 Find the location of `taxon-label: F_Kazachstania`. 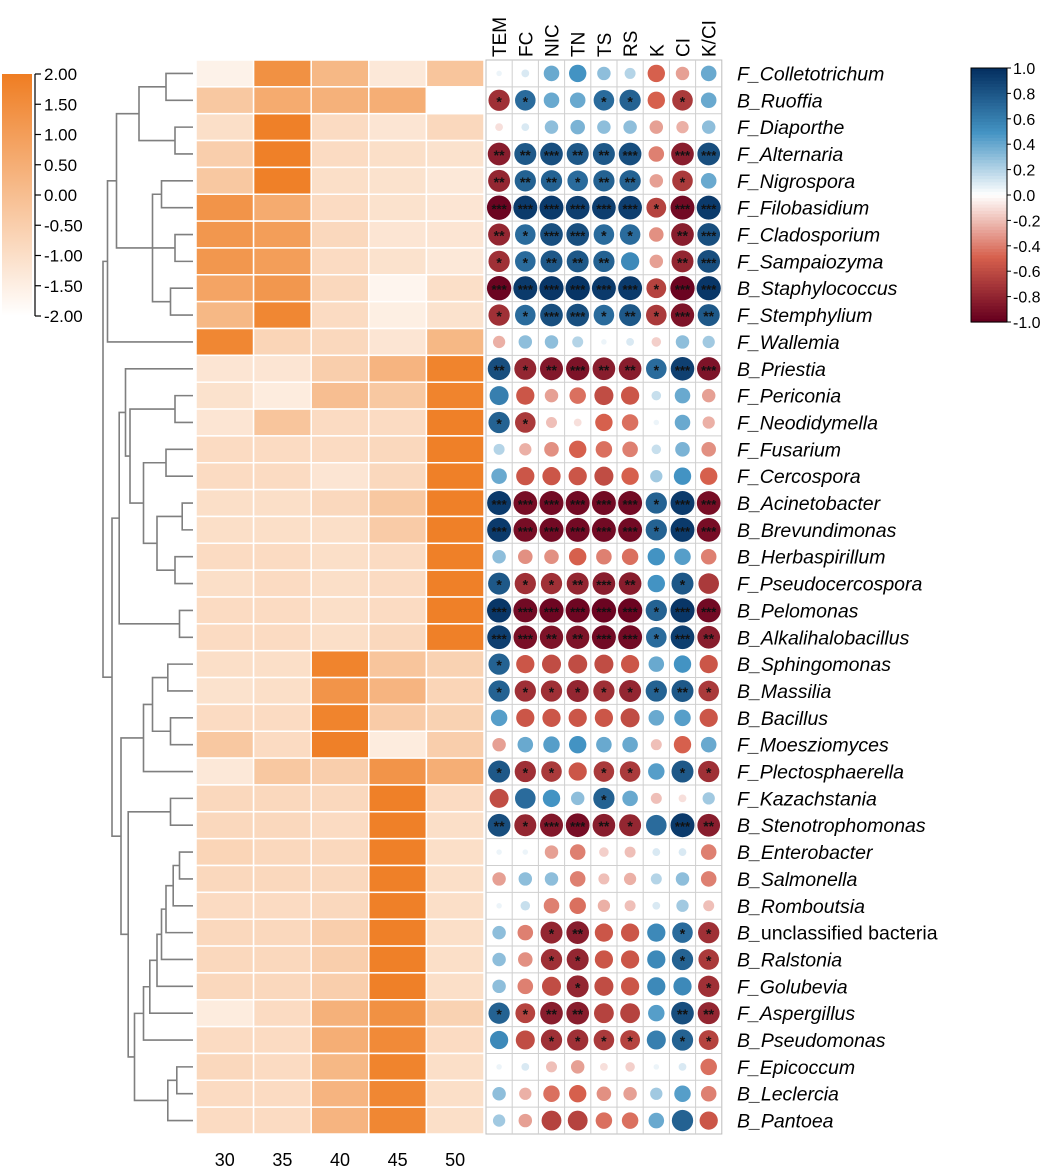

taxon-label: F_Kazachstania is located at coordinates (807, 799).